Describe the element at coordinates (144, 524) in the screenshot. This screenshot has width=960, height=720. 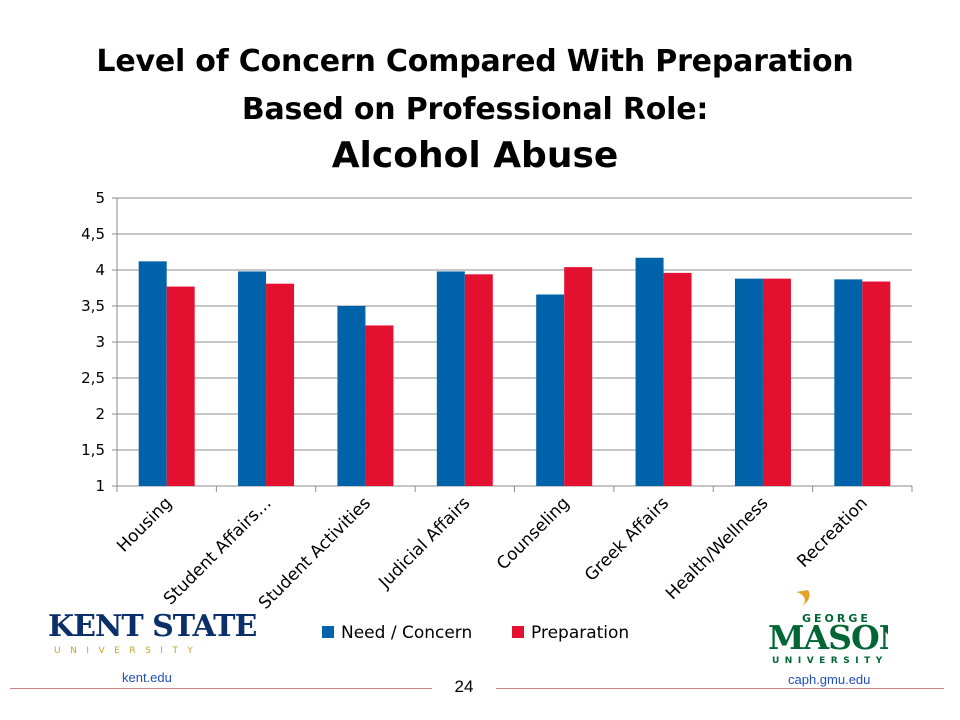
I see `x-tick-label: Housing` at that location.